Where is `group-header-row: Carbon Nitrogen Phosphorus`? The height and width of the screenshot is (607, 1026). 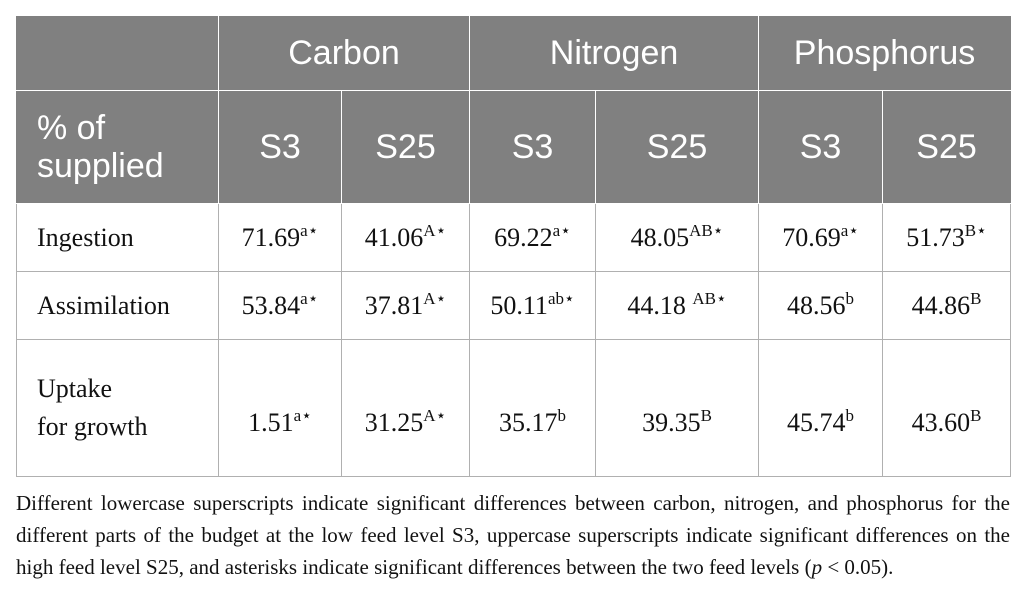
group-header-row: Carbon Nitrogen Phosphorus is located at coordinates (514, 53).